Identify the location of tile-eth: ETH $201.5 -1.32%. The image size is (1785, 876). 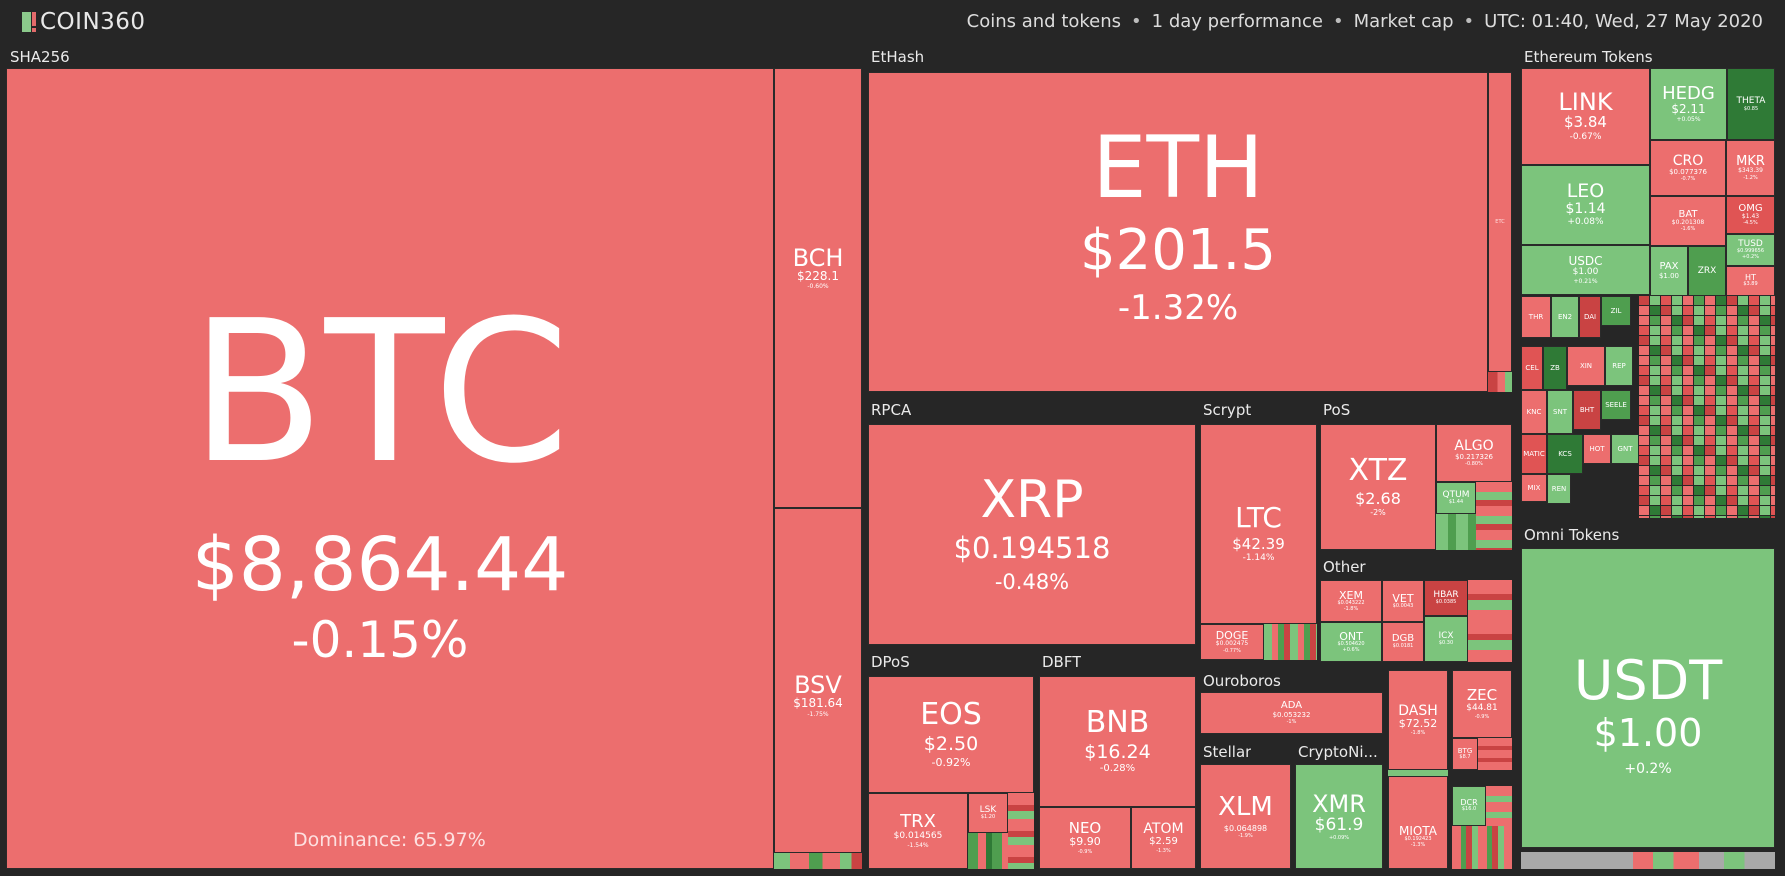
(1178, 232).